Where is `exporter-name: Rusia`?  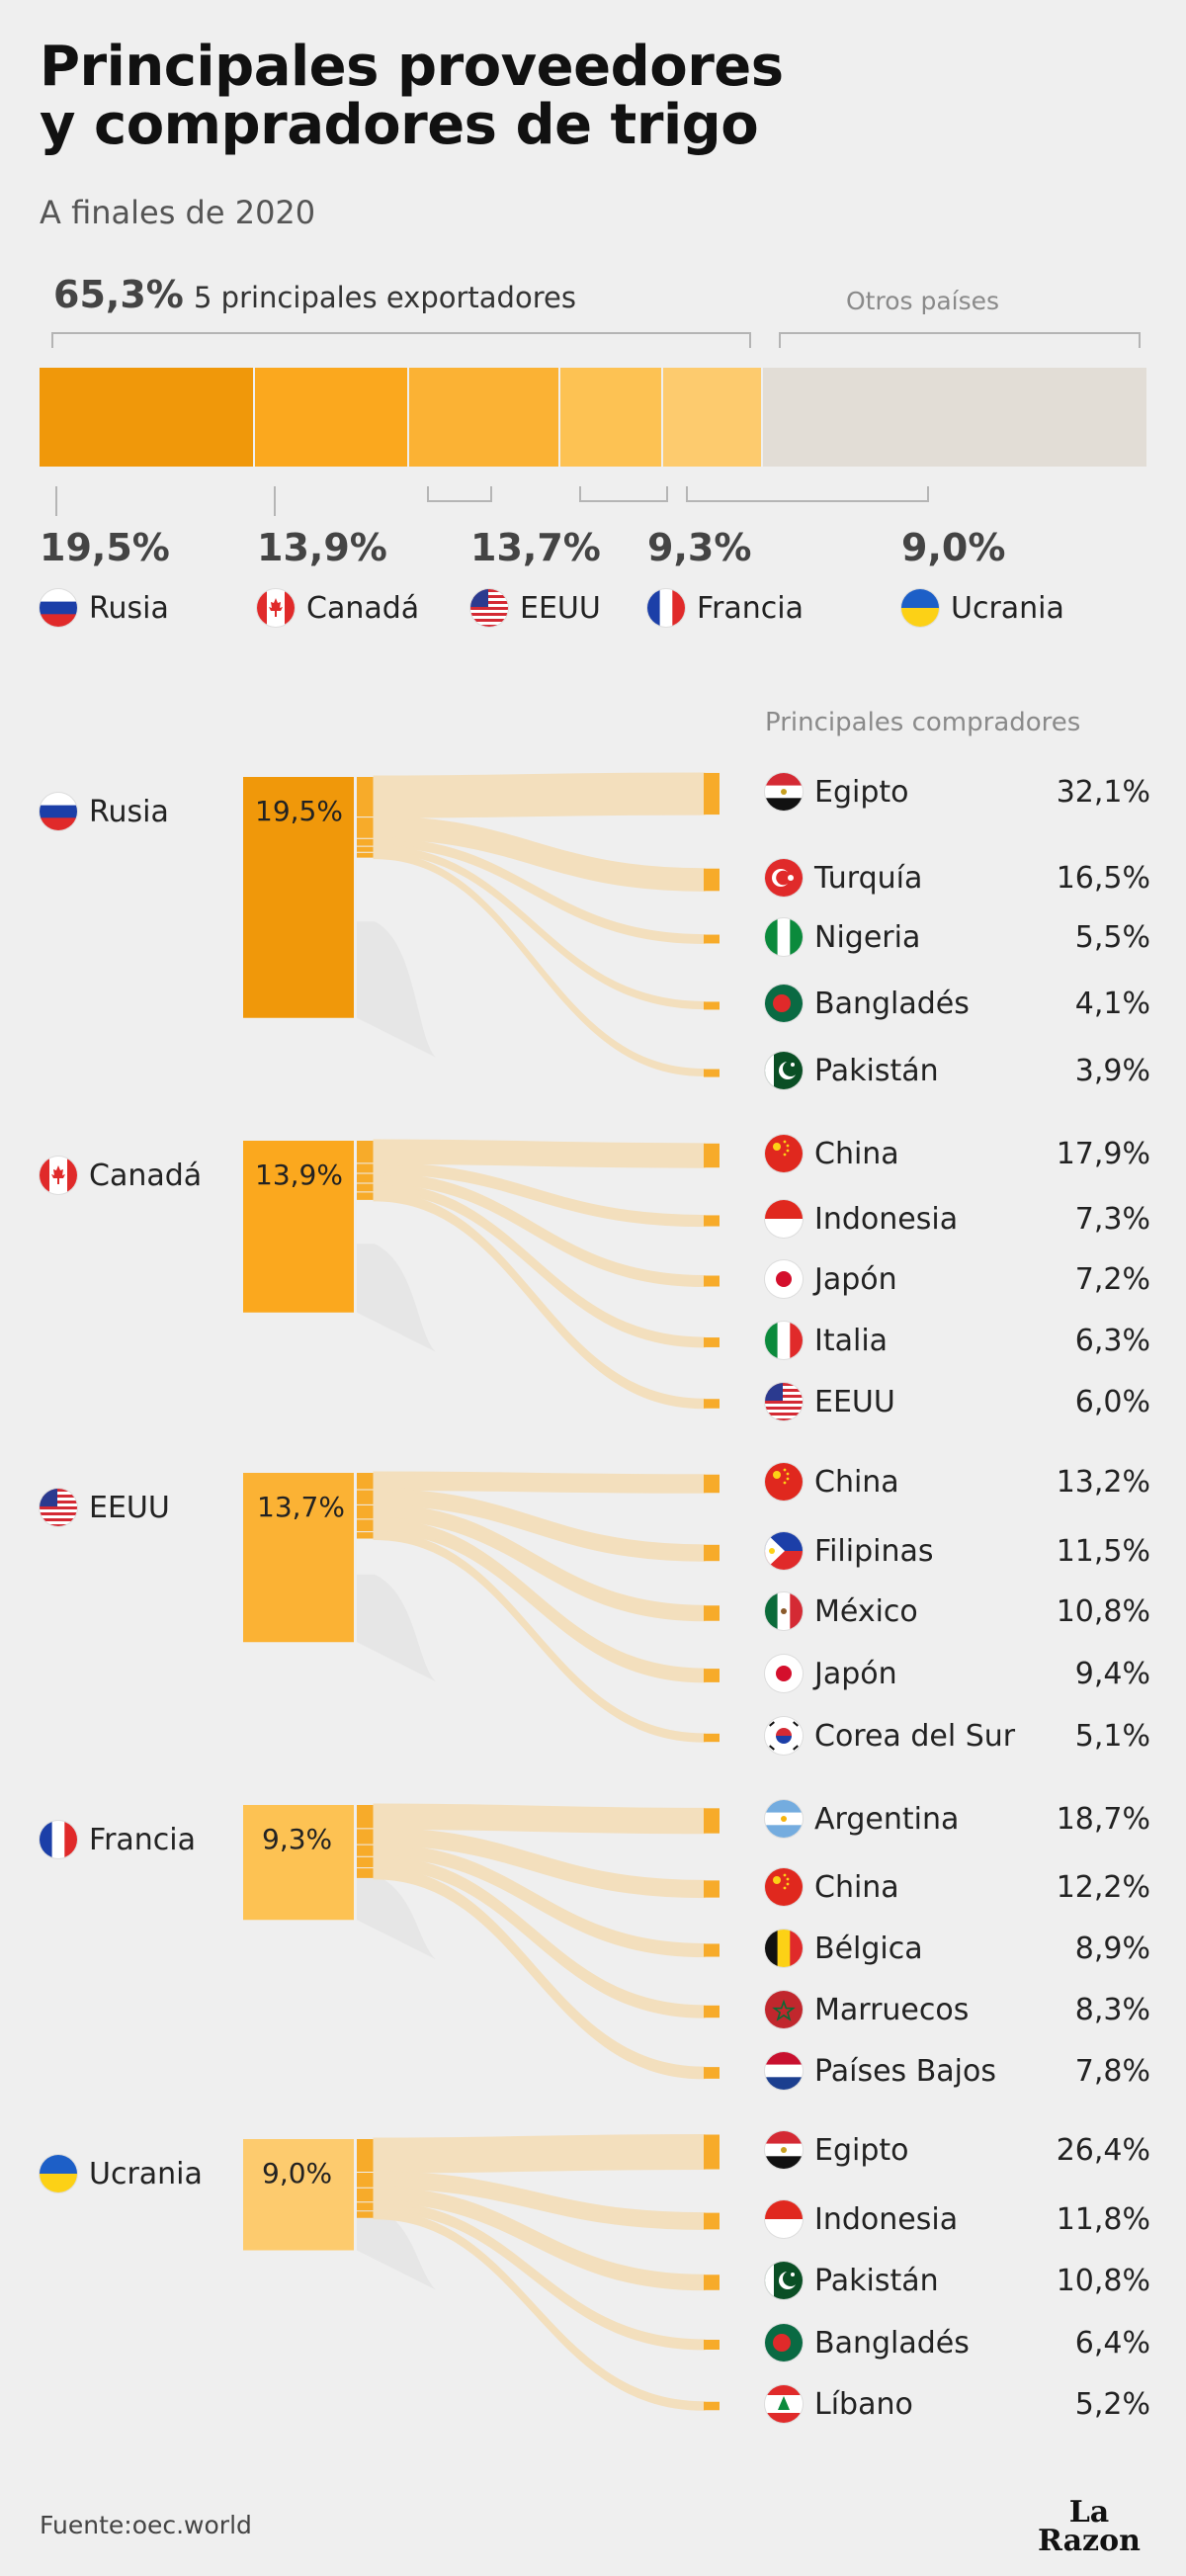
exporter-name: Rusia is located at coordinates (129, 608).